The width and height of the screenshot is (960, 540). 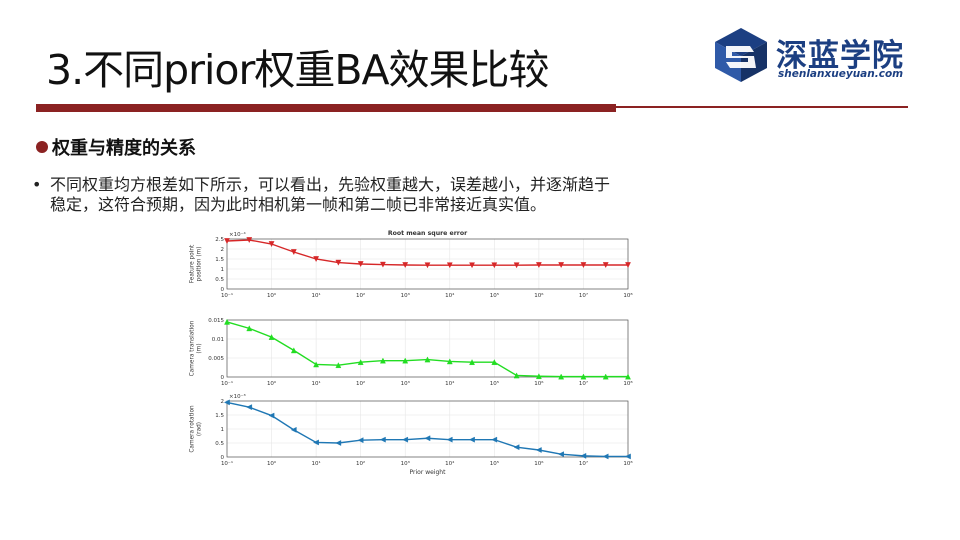 I want to click on y-tick-label: 1.5, so click(x=219, y=416).